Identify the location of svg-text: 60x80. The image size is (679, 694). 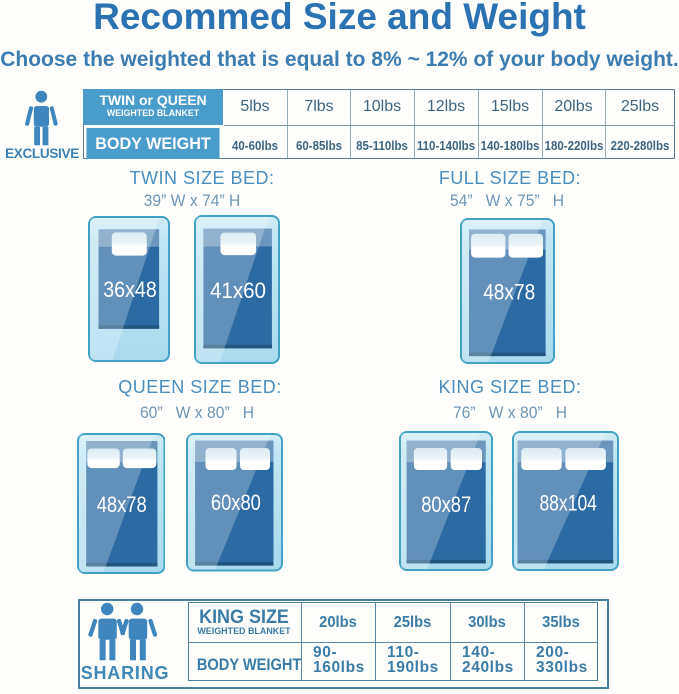
(235, 502).